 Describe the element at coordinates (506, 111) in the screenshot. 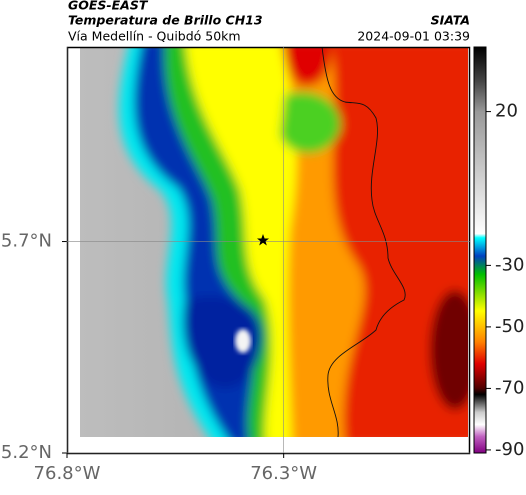

I see `colorbar-label: 20` at that location.